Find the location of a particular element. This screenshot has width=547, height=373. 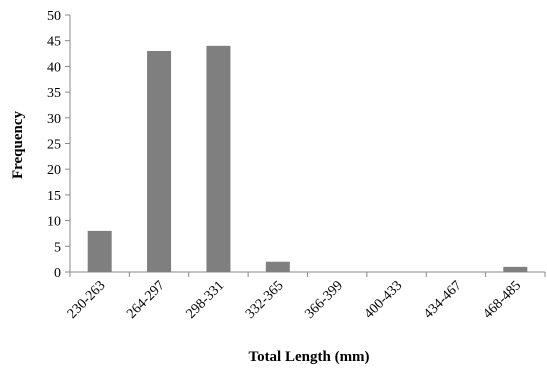

x-tick-label: 298-331 is located at coordinates (206, 300).